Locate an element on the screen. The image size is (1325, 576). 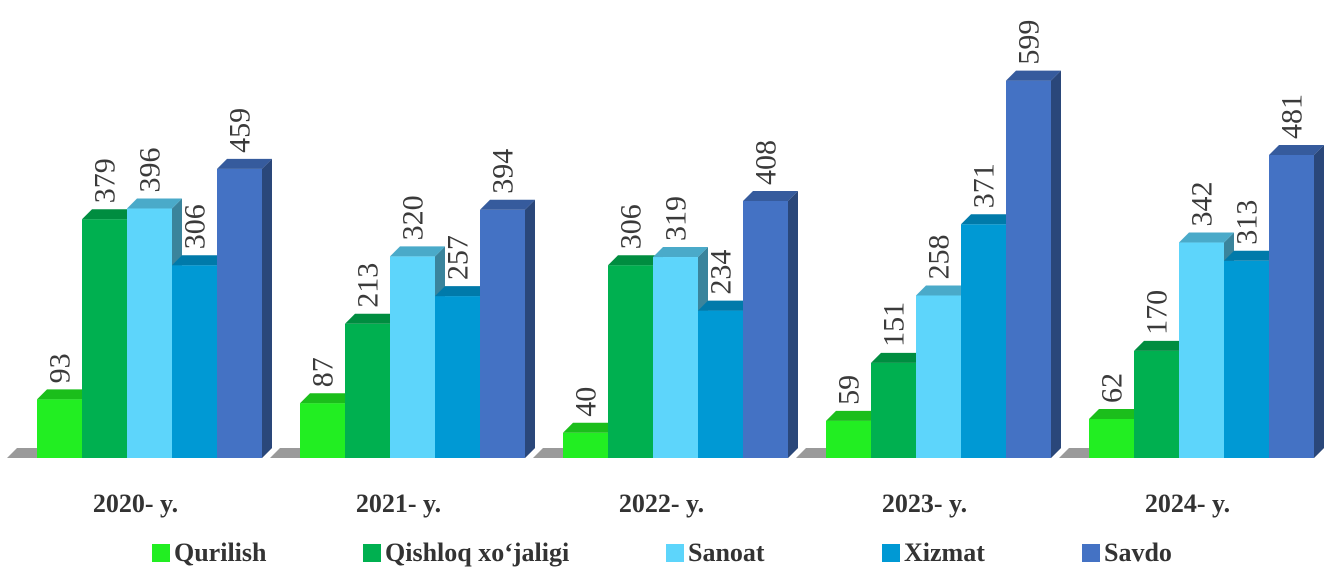
data-label: 306 is located at coordinates (195, 226).